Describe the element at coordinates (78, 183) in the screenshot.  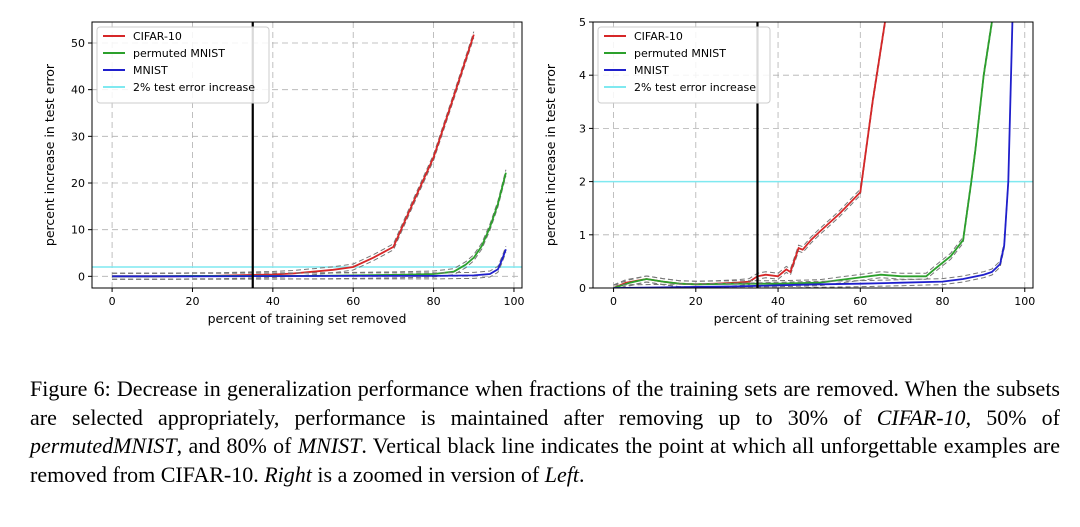
I see `y-tick-label: 20` at that location.